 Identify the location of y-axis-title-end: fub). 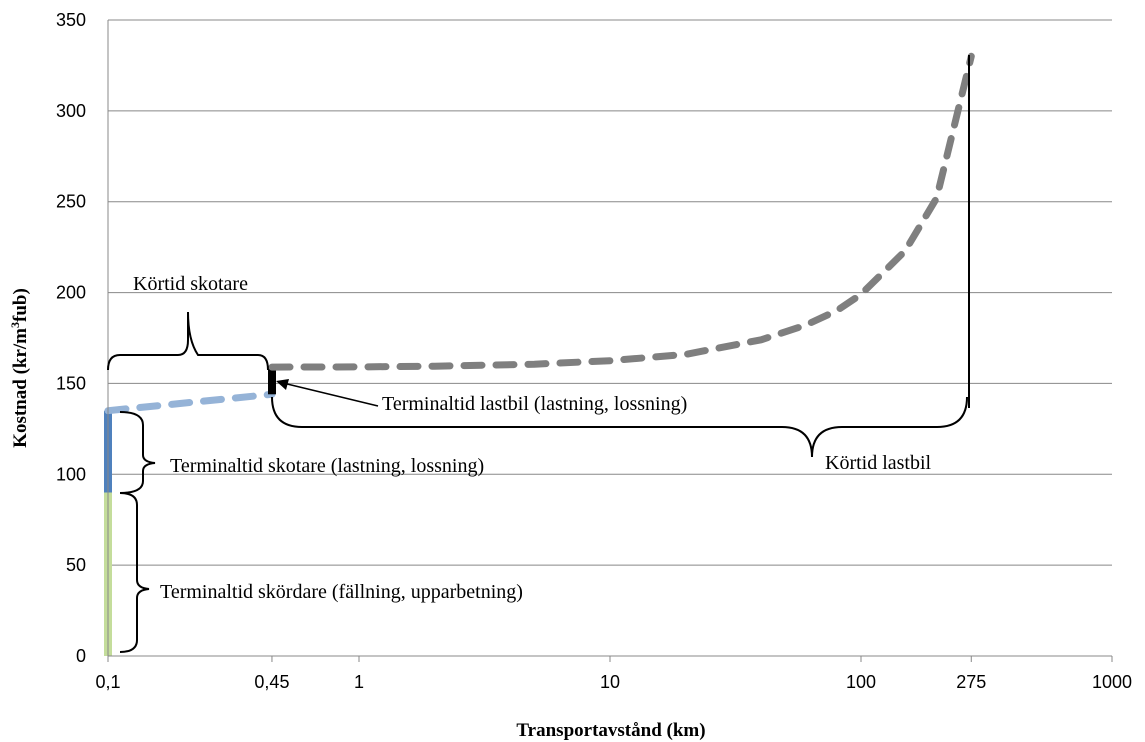
(20, 305).